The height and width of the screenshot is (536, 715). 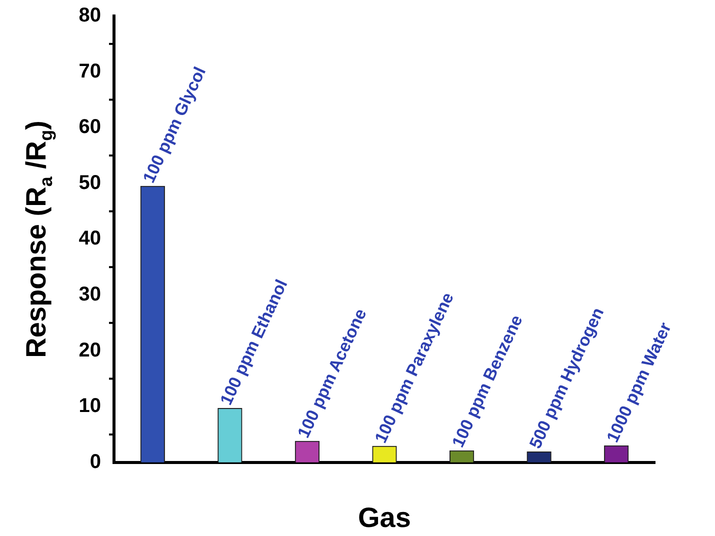 What do you see at coordinates (89, 350) in the screenshot?
I see `y-tick-label: 20` at bounding box center [89, 350].